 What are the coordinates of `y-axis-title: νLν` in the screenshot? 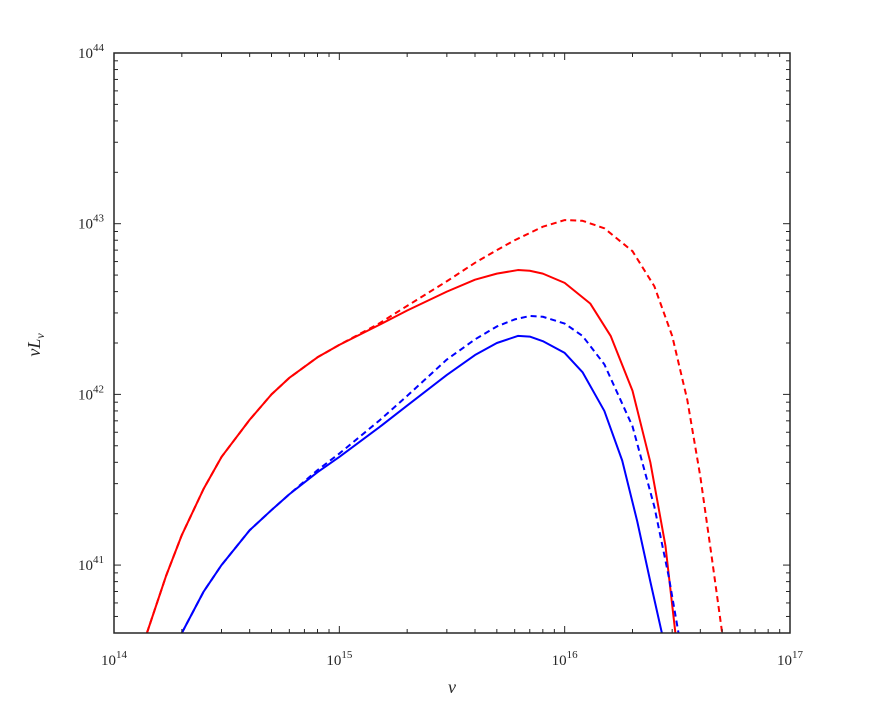 It's located at (35, 345).